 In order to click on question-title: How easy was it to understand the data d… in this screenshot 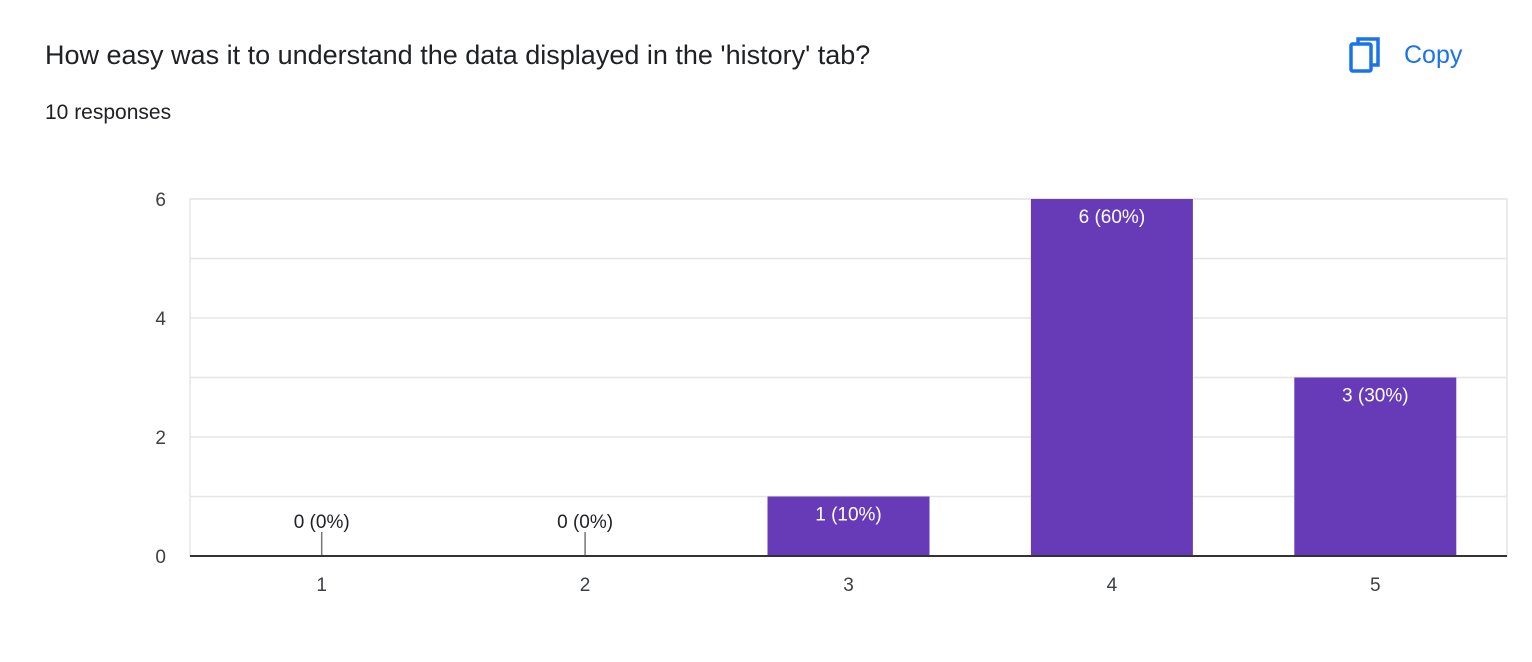, I will do `click(458, 55)`.